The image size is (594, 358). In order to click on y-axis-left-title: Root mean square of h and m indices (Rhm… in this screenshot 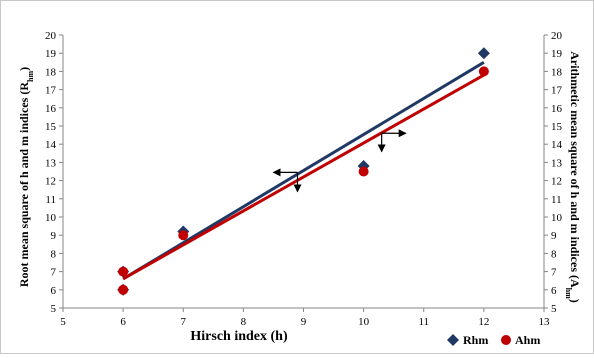, I will do `click(26, 177)`.